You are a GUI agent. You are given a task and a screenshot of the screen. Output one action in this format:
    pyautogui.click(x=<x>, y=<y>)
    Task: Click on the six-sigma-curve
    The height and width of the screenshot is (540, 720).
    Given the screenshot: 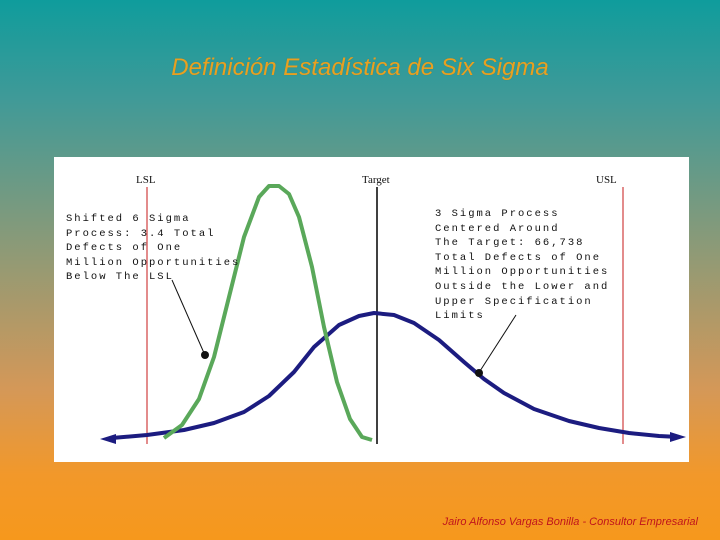 What is the action you would take?
    pyautogui.click(x=267, y=313)
    